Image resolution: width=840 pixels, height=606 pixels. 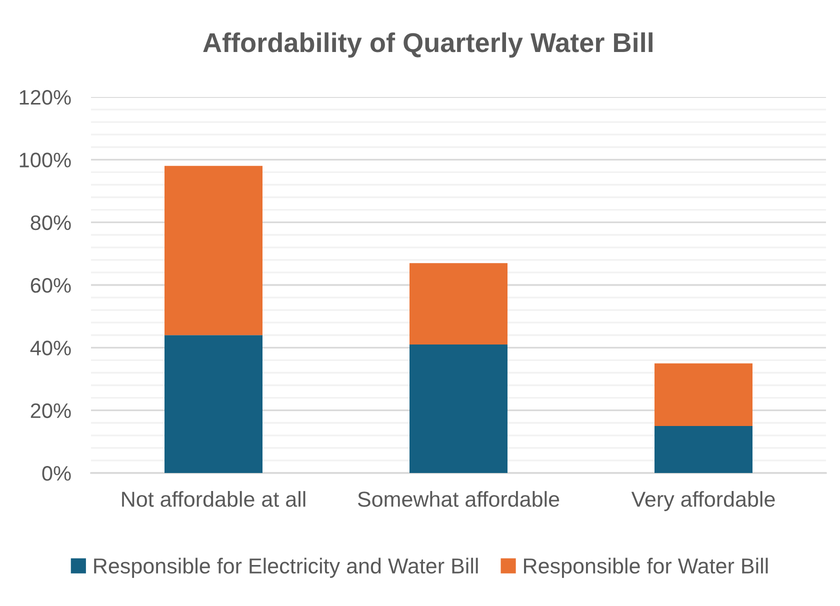 What do you see at coordinates (45, 160) in the screenshot?
I see `y-tick-label: 100%` at bounding box center [45, 160].